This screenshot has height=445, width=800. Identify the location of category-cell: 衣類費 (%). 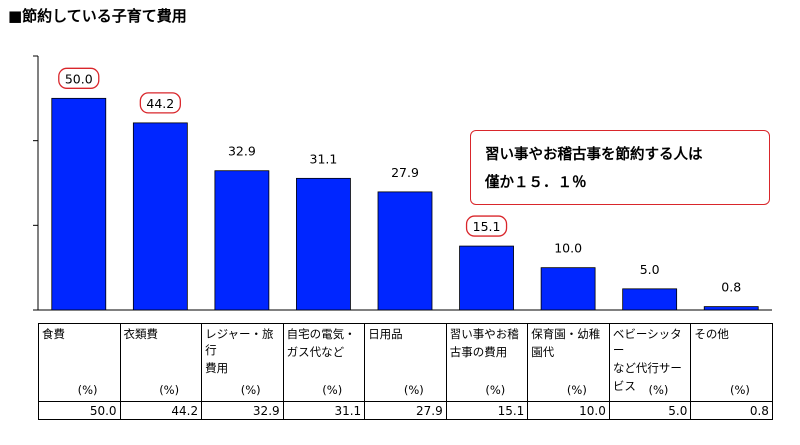
(161, 362).